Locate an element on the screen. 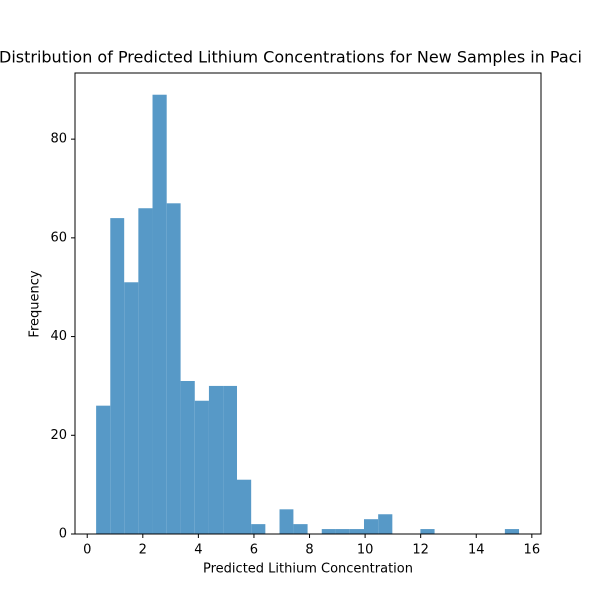 This screenshot has height=600, width=600. x-axis-label: Predicted Lithium Concentration is located at coordinates (308, 569).